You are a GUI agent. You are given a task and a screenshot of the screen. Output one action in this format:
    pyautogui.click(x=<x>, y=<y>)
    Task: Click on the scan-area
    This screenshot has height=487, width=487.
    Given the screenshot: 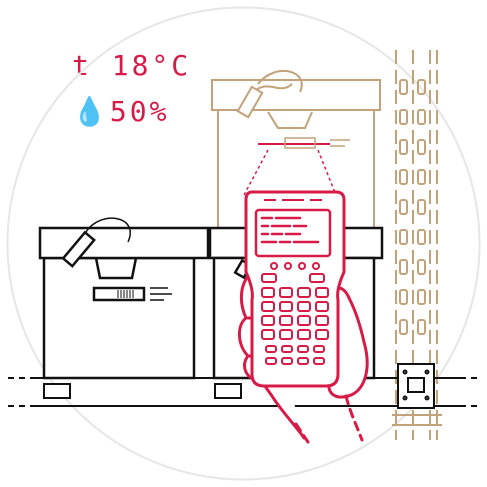 What is the action you would take?
    pyautogui.click(x=296, y=166)
    